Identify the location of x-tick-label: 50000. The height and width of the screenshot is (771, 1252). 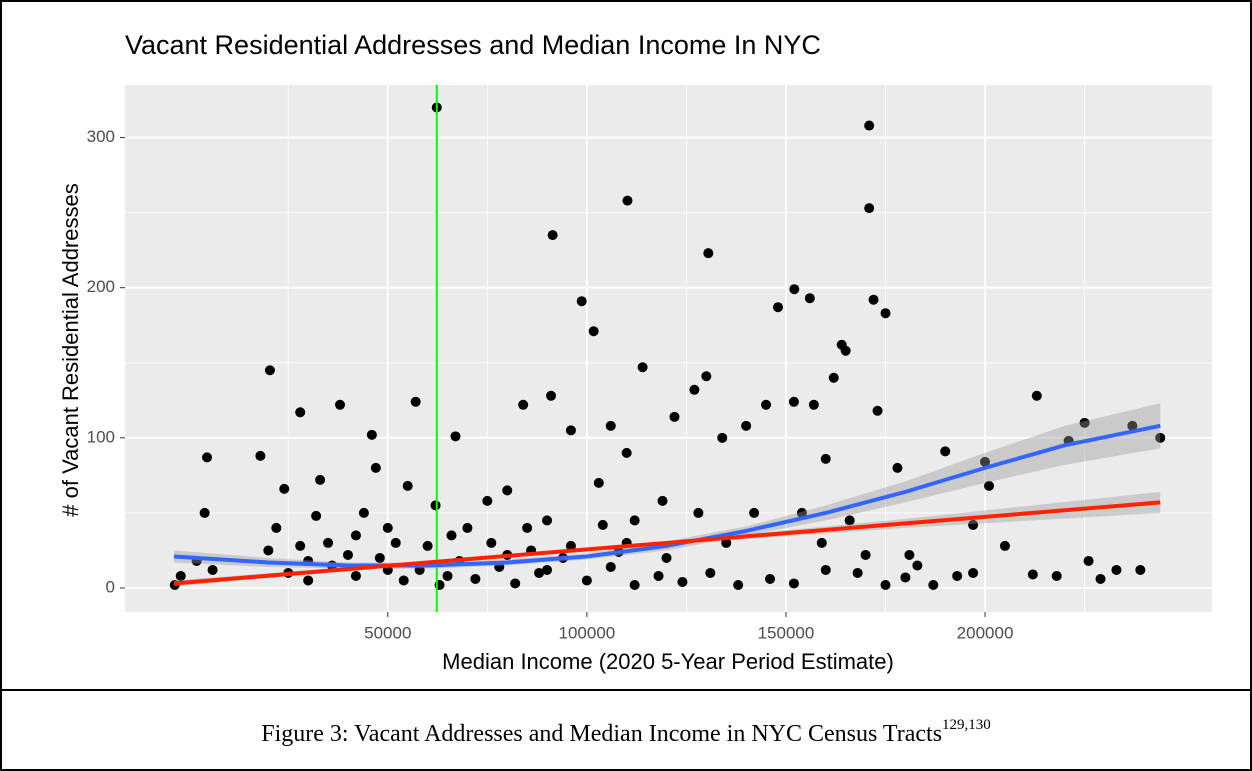
(387, 632).